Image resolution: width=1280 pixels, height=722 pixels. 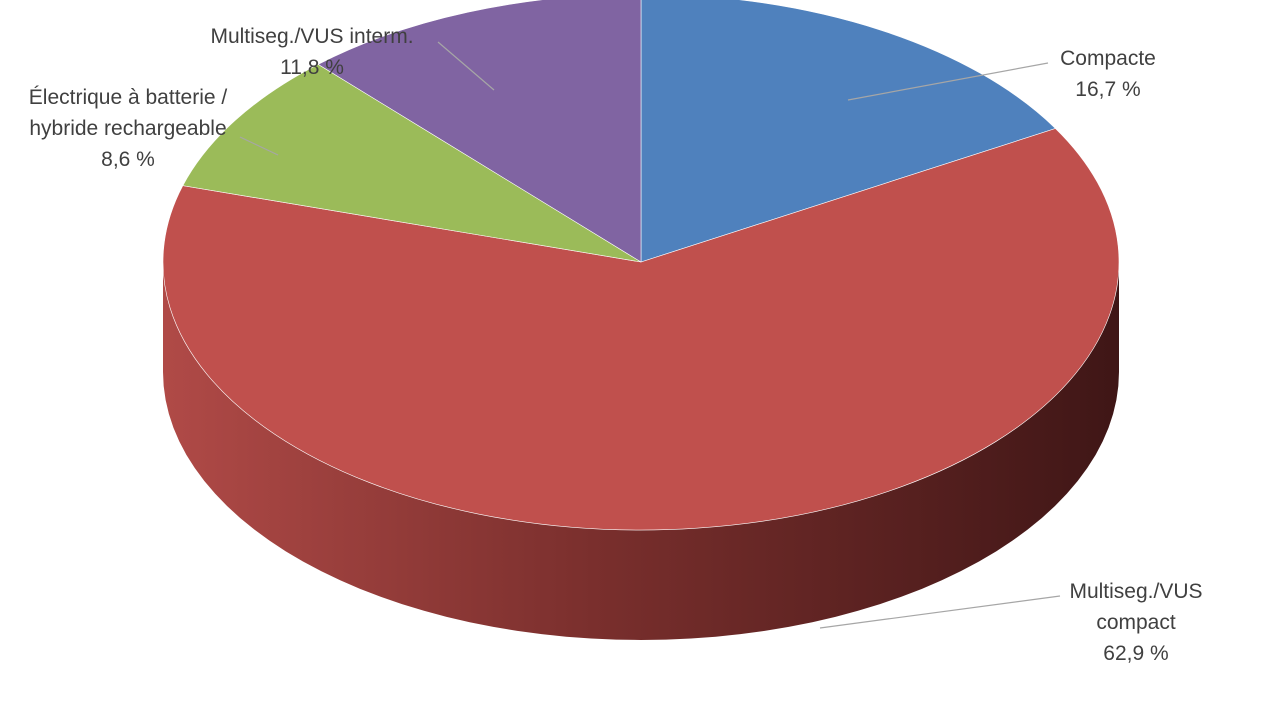 What do you see at coordinates (1135, 591) in the screenshot?
I see `data-label-name: Multiseg./VUS` at bounding box center [1135, 591].